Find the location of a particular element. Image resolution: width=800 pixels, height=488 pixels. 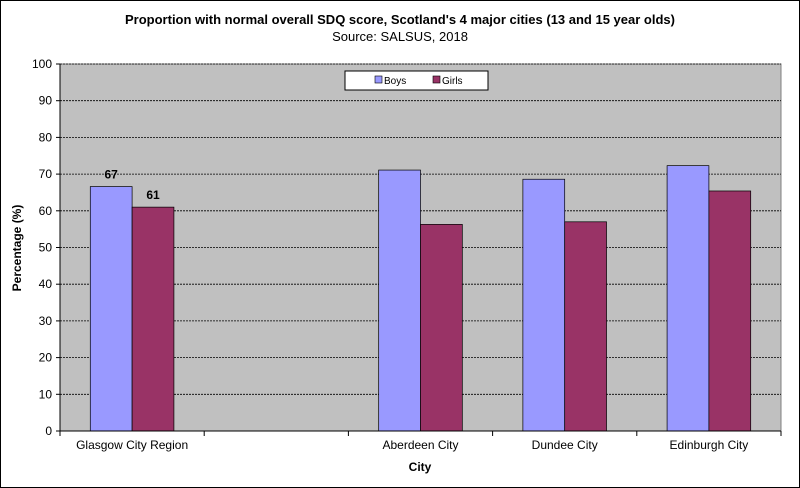

y-tick-label: 10 is located at coordinates (46, 394).